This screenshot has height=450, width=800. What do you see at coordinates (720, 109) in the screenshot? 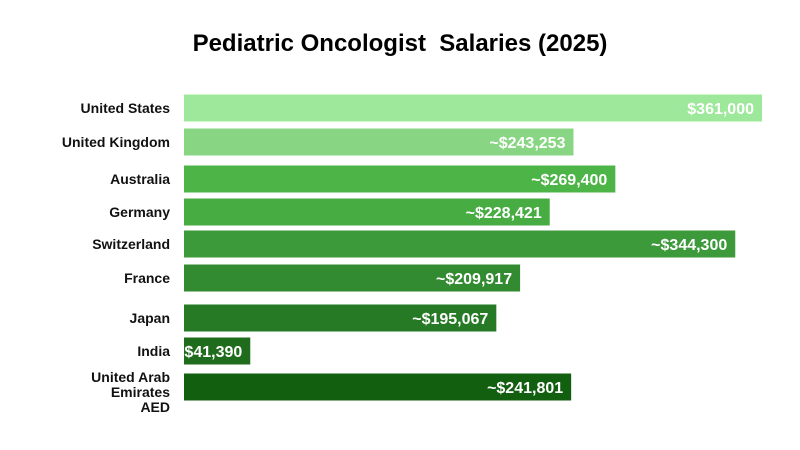
I see `bar-value-label: $361,000` at bounding box center [720, 109].